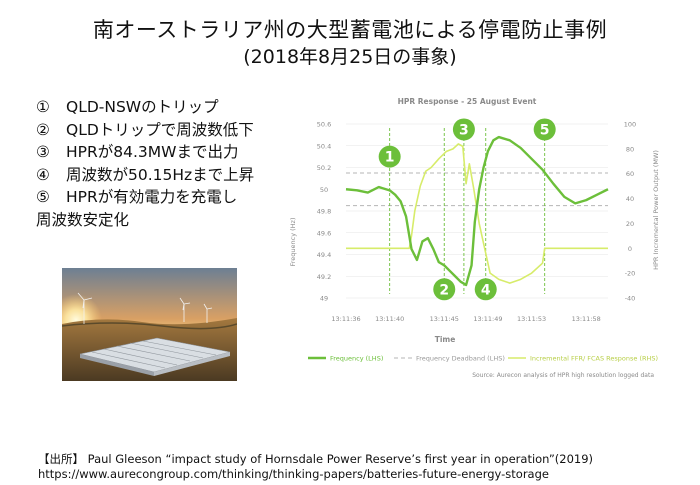  Describe the element at coordinates (444, 319) in the screenshot. I see `x-tick-label: 13:11:45` at that location.